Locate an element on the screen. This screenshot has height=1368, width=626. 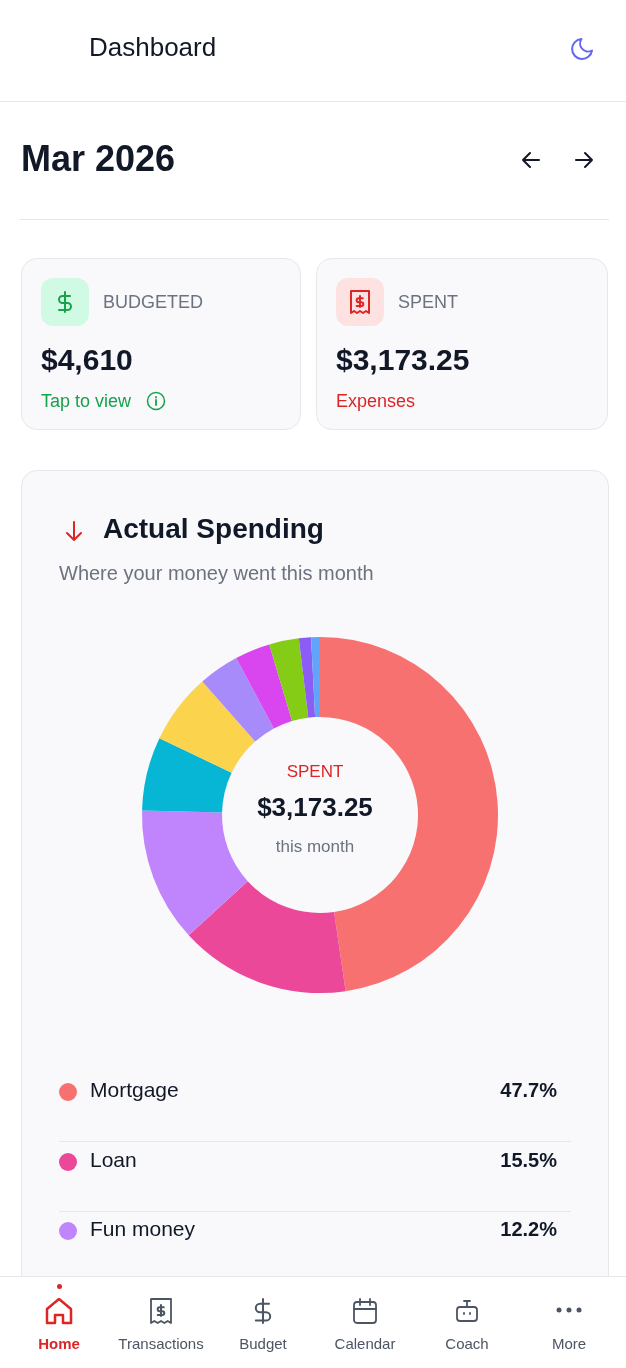
text: this month is located at coordinates (315, 847).